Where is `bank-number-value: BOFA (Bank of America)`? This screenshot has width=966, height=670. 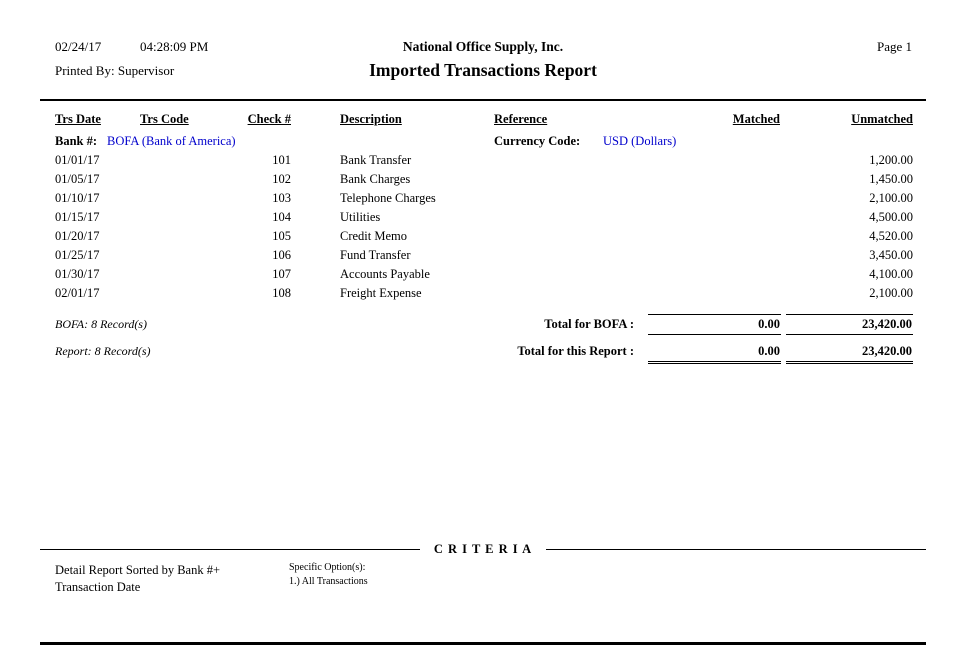 bank-number-value: BOFA (Bank of America) is located at coordinates (171, 141).